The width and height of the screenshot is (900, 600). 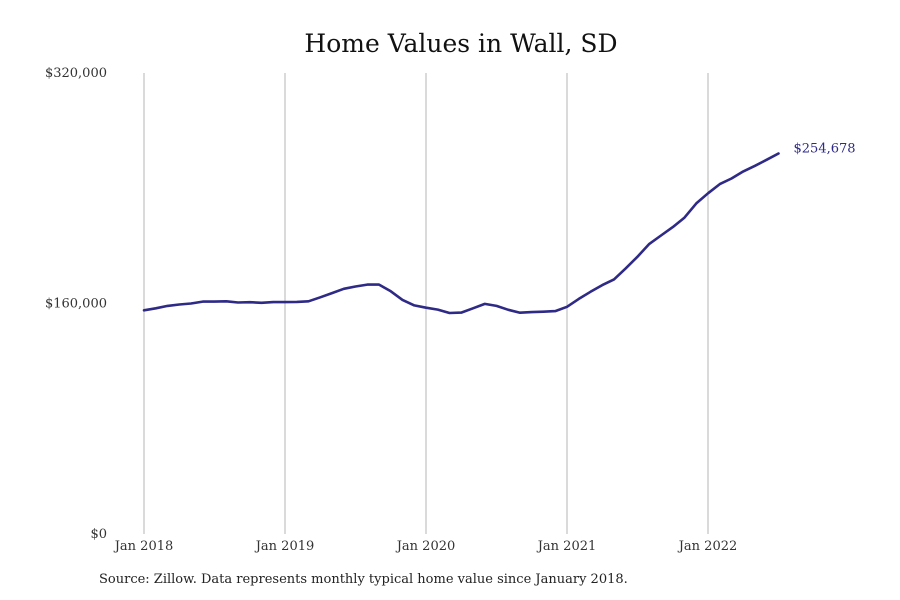 What do you see at coordinates (825, 149) in the screenshot?
I see `end-value-label: $254,678` at bounding box center [825, 149].